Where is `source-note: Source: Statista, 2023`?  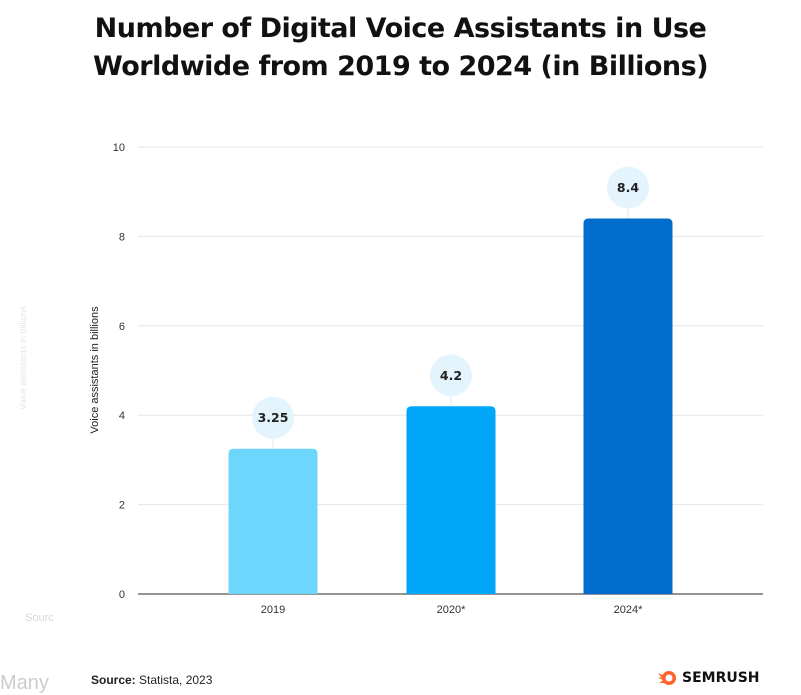
source-note: Source: Statista, 2023 is located at coordinates (151, 680).